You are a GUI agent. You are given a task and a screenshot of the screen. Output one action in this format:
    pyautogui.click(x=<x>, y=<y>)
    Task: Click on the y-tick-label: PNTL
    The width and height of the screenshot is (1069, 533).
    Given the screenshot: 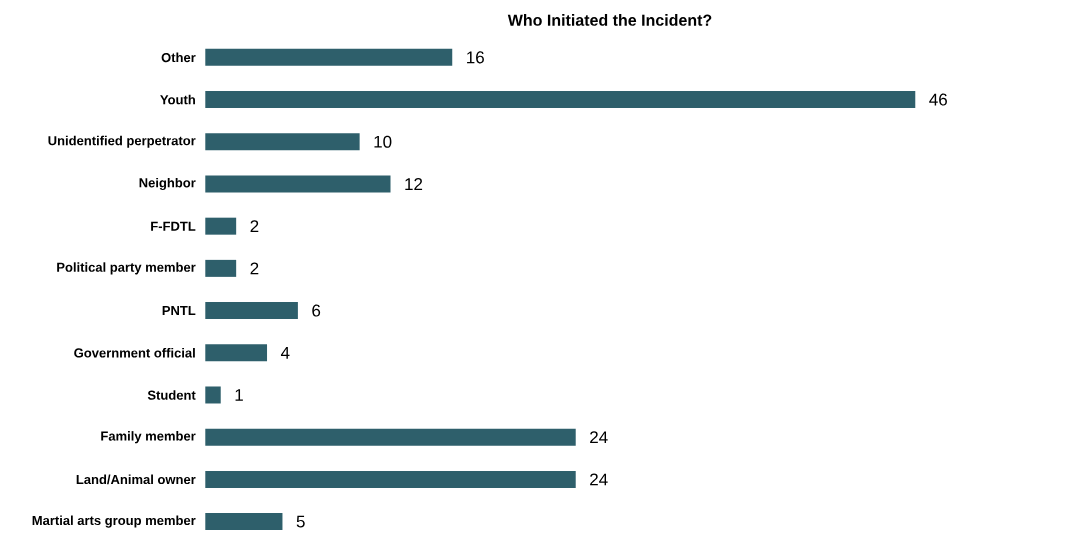 What is the action you would take?
    pyautogui.click(x=179, y=311)
    